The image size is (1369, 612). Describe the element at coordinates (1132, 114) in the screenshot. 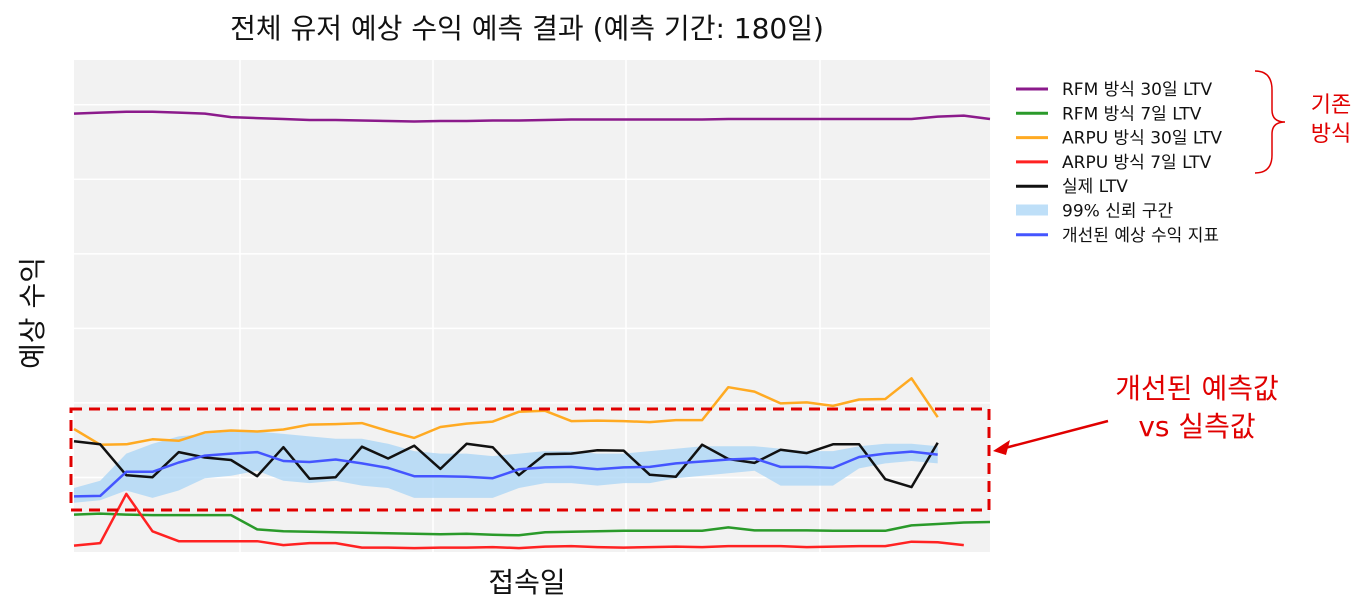

I see `legend-label: RFM 방식 7일 LTV` at that location.